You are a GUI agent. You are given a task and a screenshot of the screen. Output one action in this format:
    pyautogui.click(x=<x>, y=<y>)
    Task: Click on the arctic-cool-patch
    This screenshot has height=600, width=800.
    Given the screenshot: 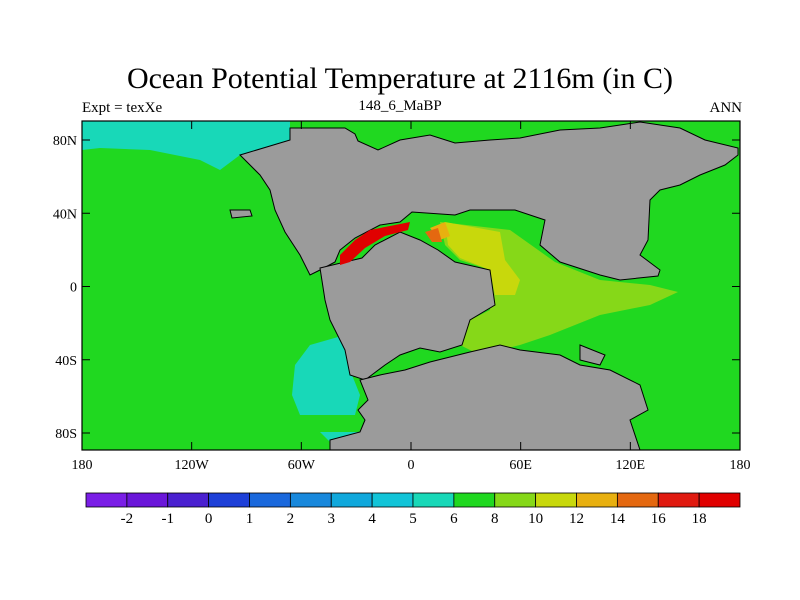 What is the action you would take?
    pyautogui.click(x=186, y=145)
    